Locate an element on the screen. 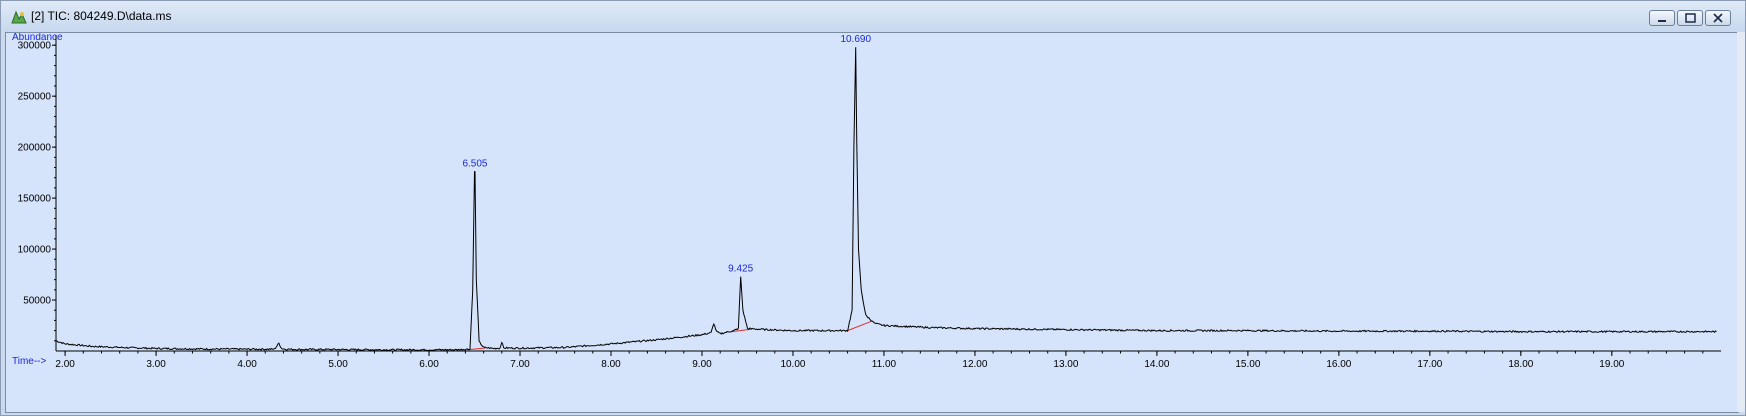  x-tick-label: 18.00 is located at coordinates (1520, 364).